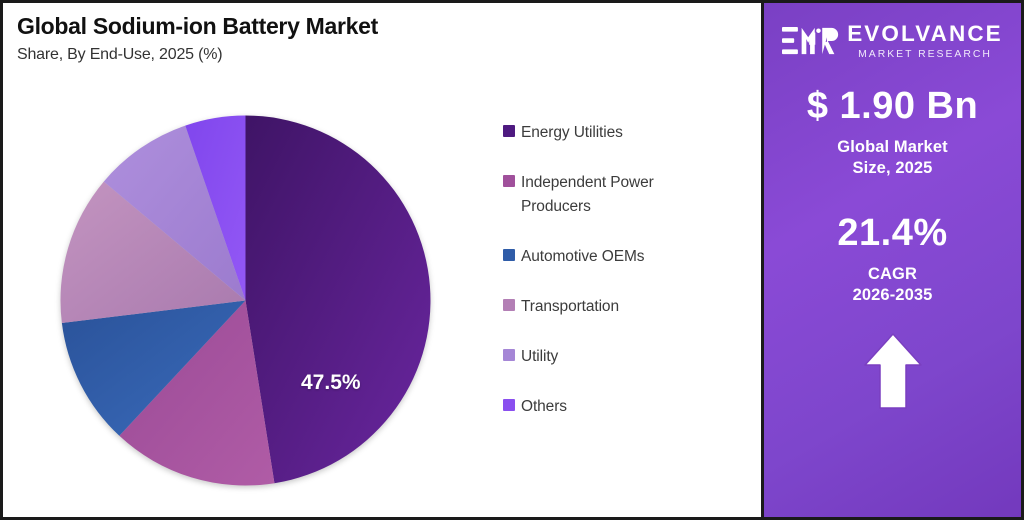 The image size is (1024, 520). I want to click on brand-tagline: MARKET RESEARCH, so click(925, 54).